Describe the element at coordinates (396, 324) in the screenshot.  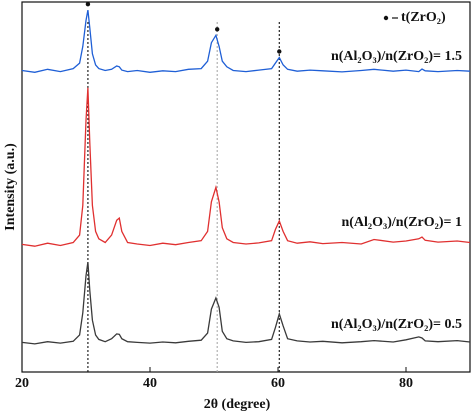
I see `series-label: n(Al₂O₃)/n(ZrO₂)= 0.5` at that location.